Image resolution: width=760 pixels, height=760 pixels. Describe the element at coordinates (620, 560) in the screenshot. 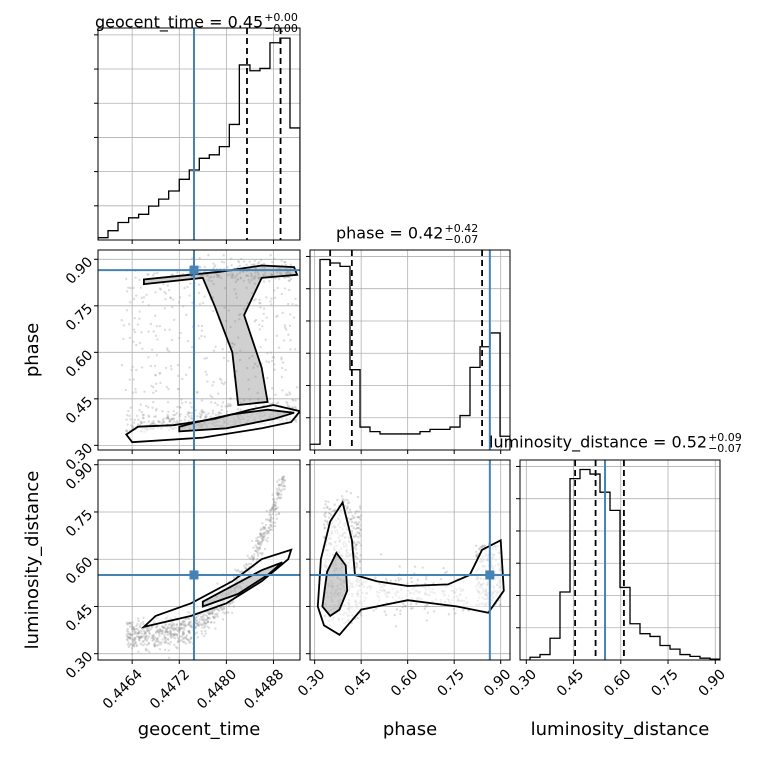

I see `panel-frame` at that location.